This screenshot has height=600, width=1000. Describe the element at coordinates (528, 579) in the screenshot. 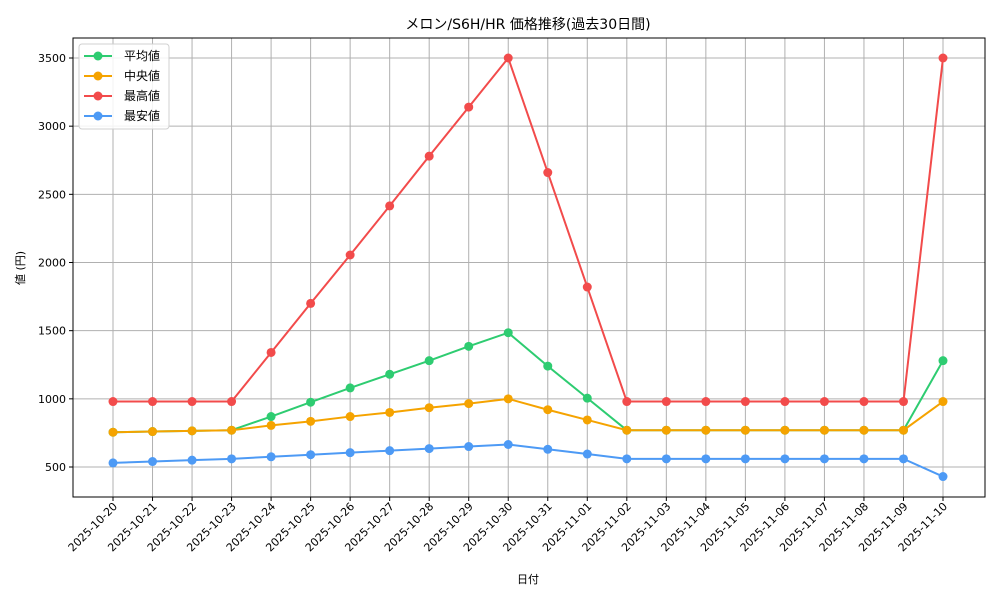

I see `x-axis-label: 日付` at that location.